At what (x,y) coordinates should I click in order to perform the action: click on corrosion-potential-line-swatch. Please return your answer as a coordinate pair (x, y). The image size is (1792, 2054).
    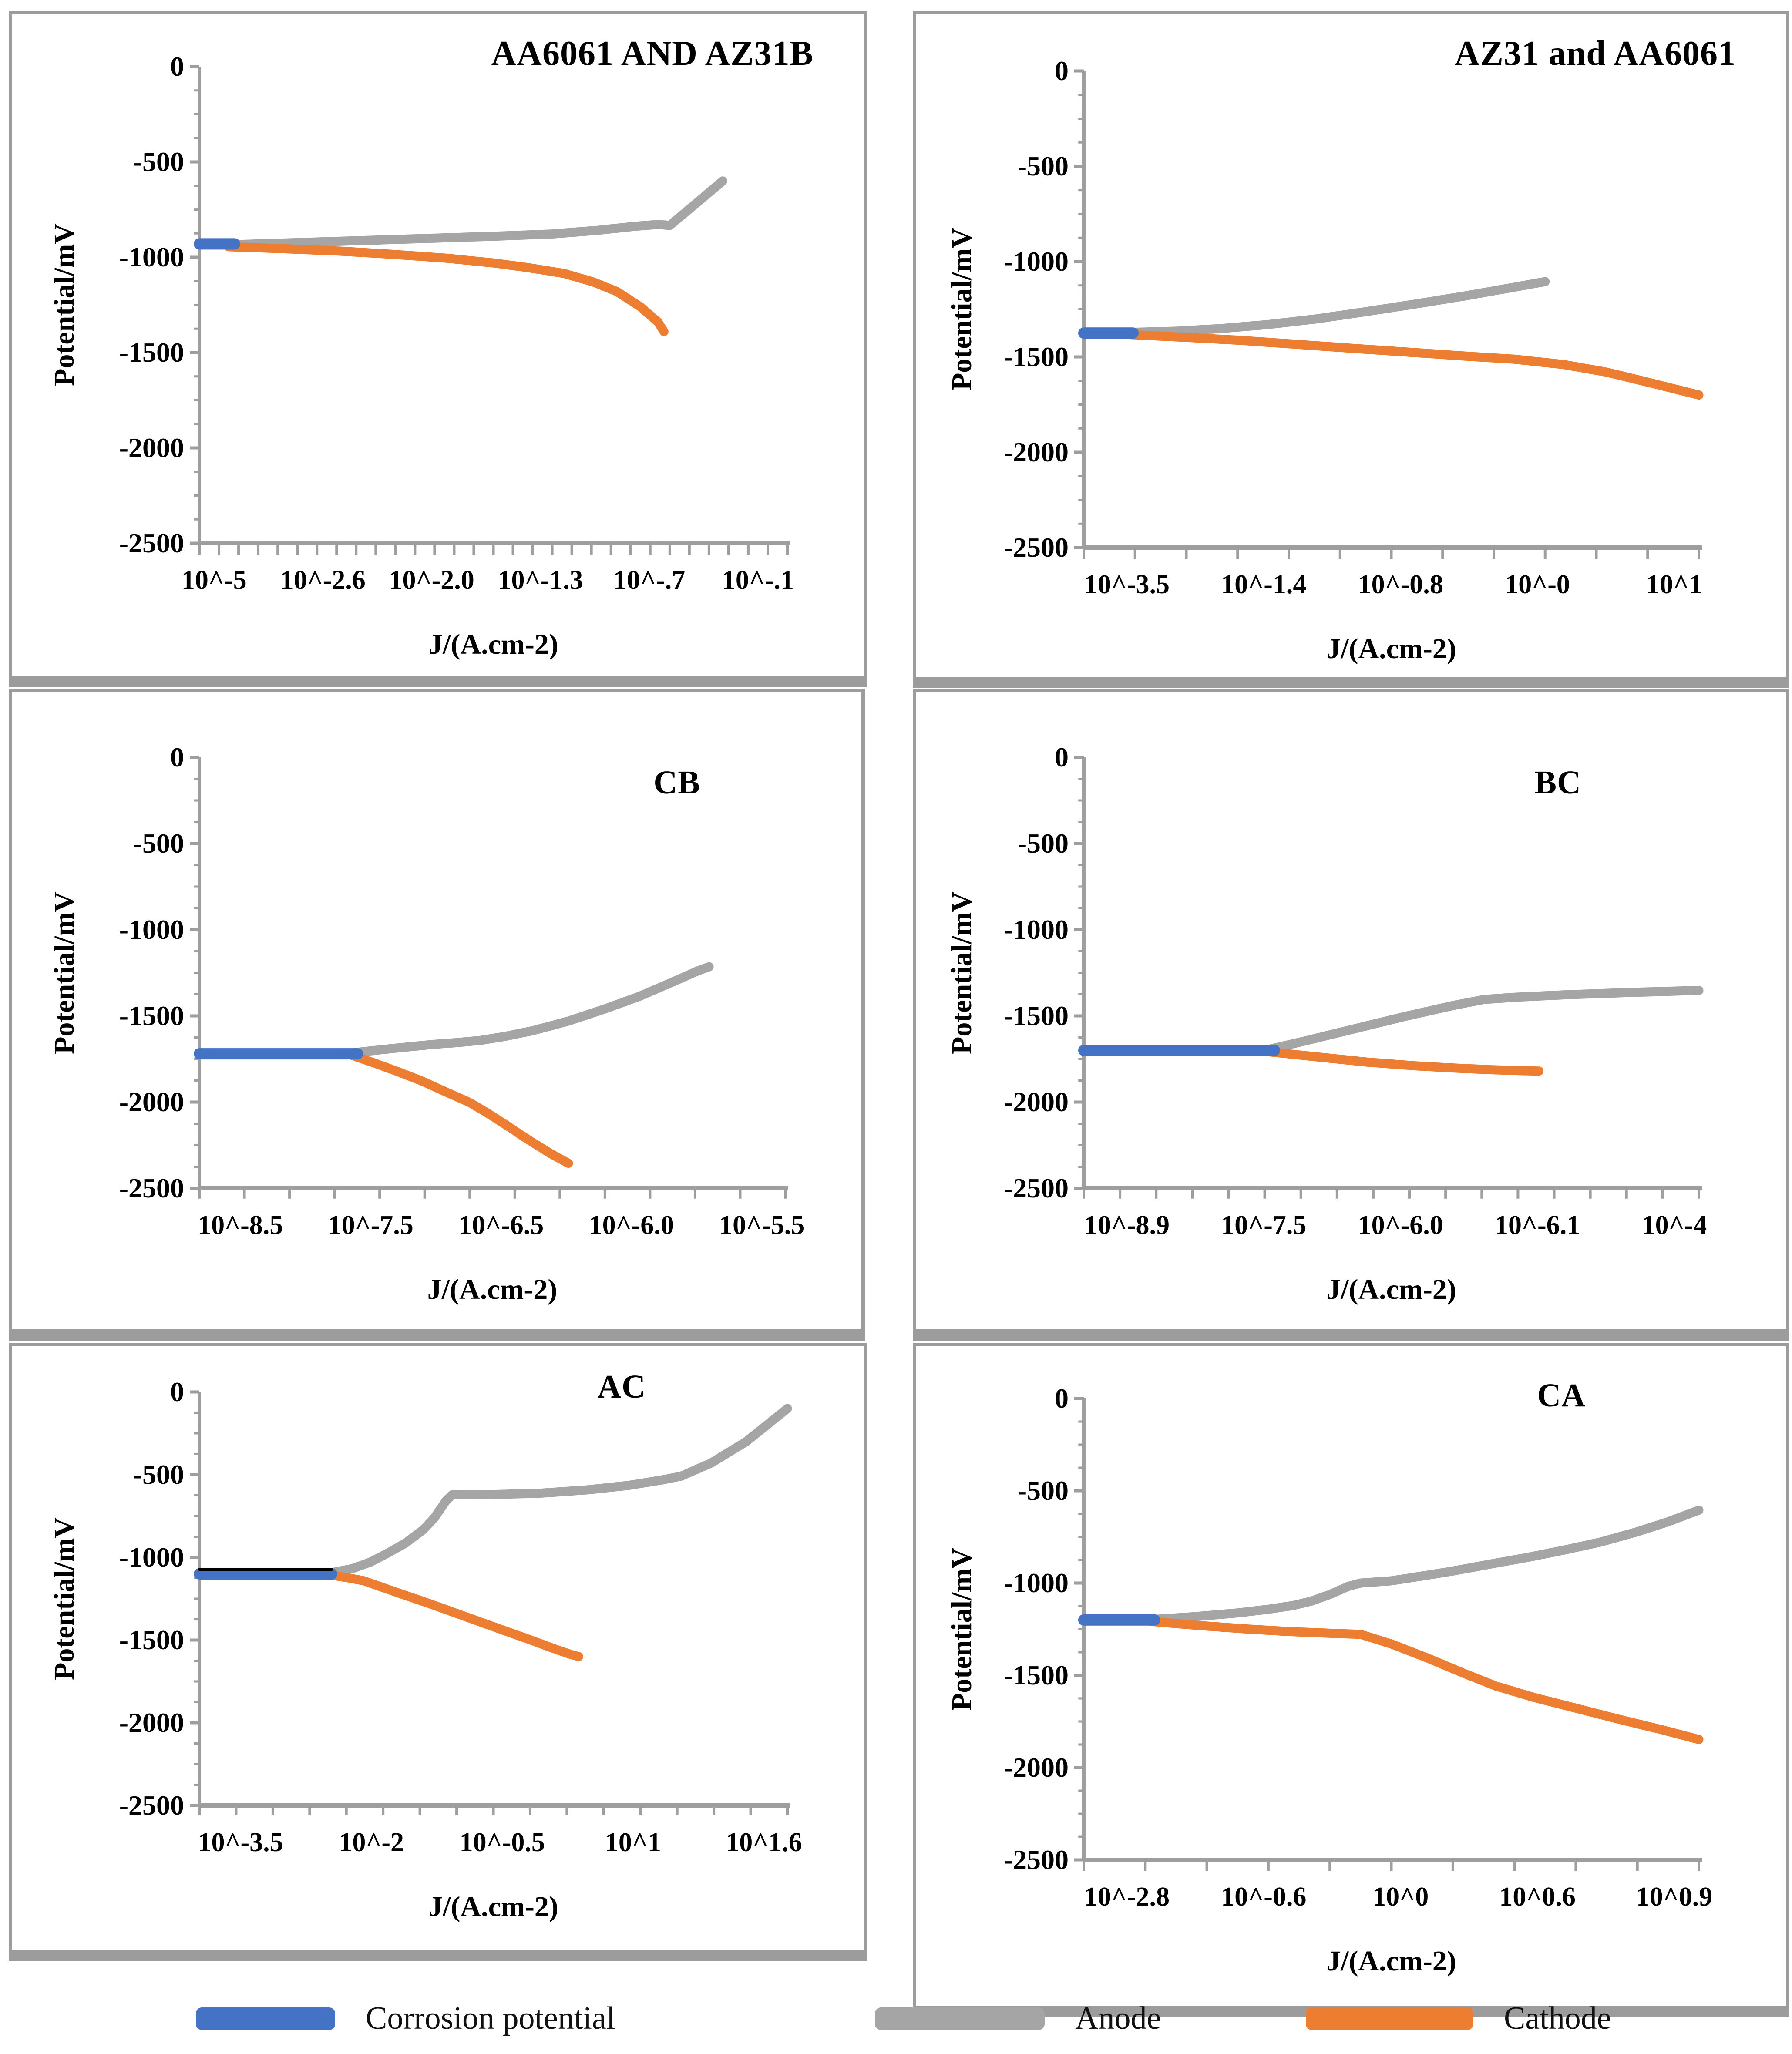
    Looking at the image, I should click on (265, 2018).